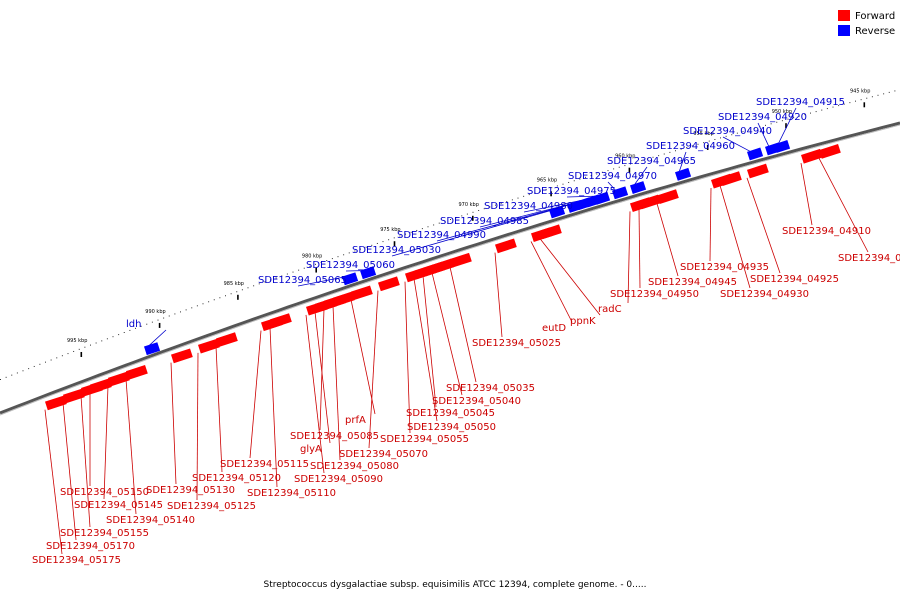 This screenshot has width=900, height=600. I want to click on forward-gene-label: radC, so click(610, 309).